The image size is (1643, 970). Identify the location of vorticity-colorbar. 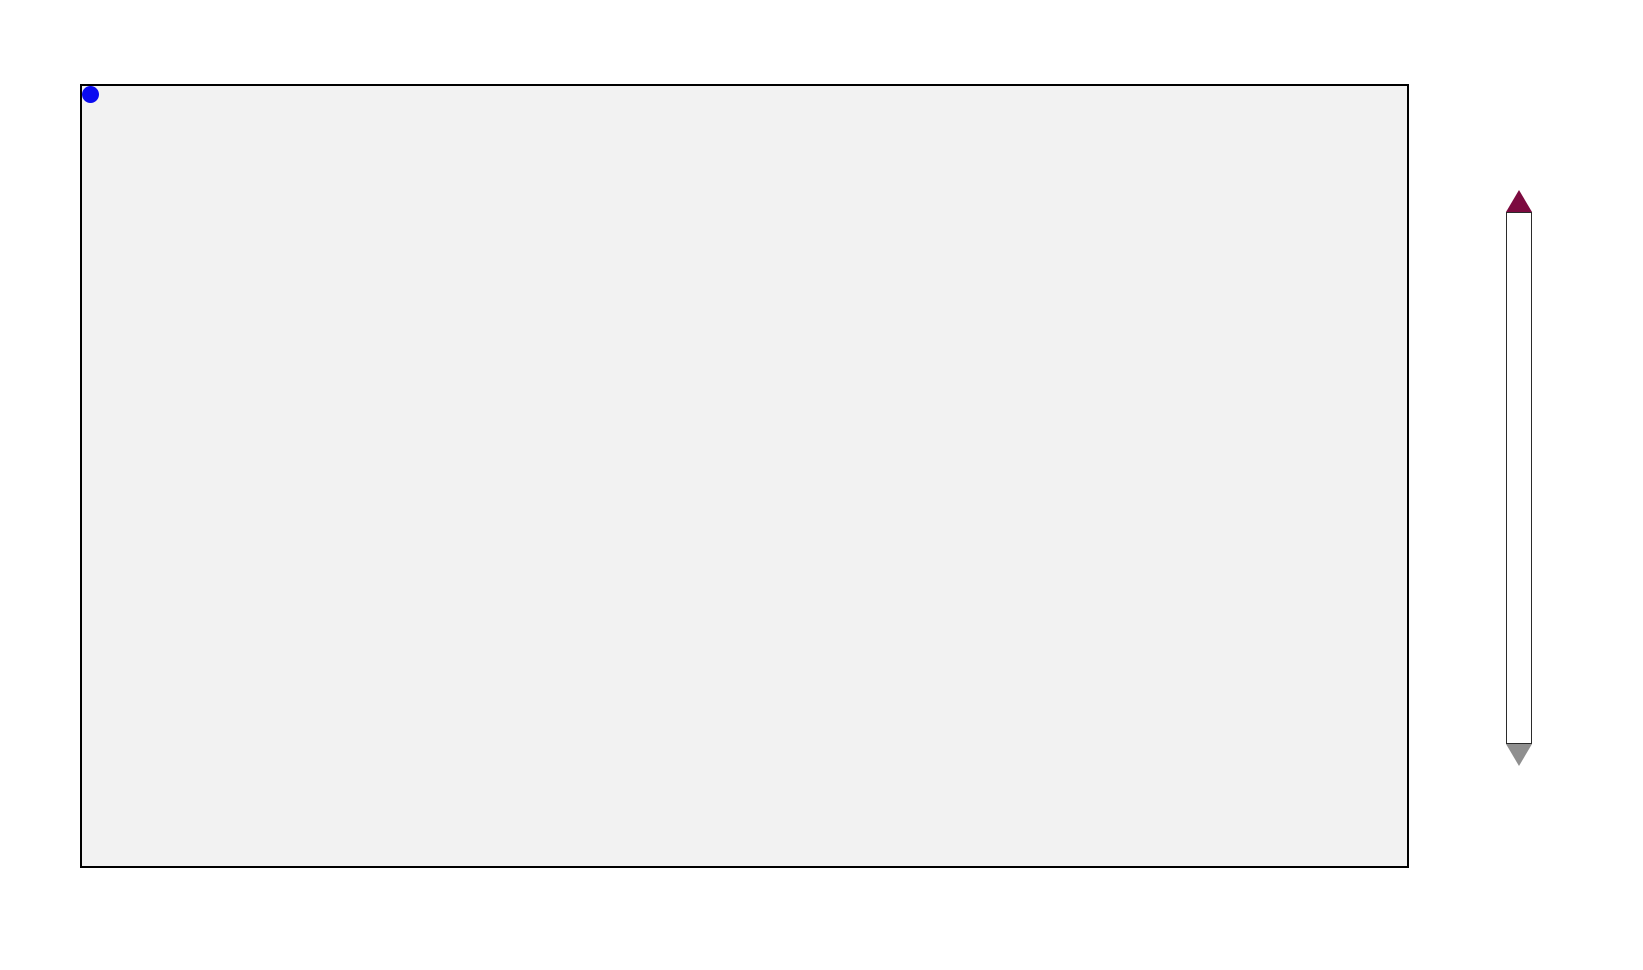
(1519, 478).